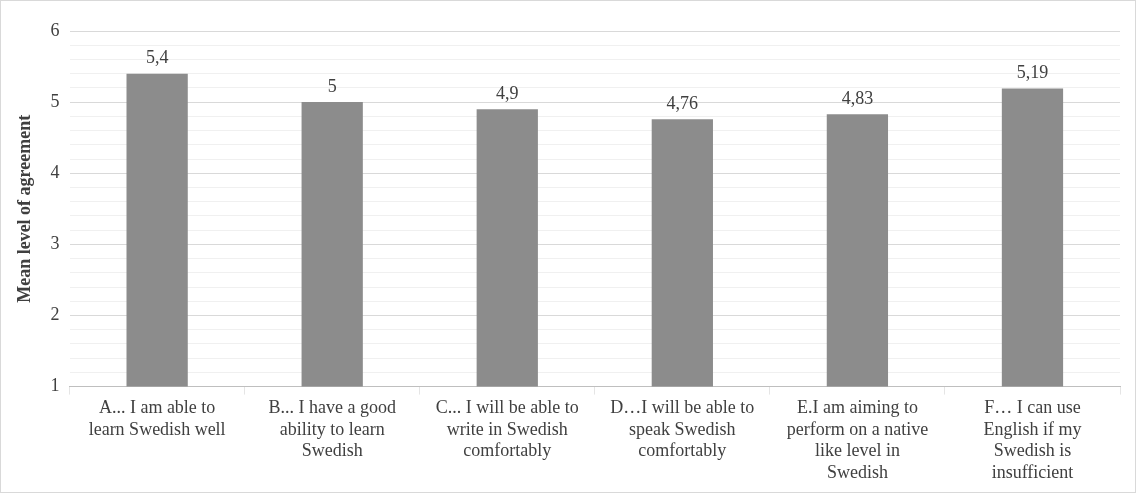 The image size is (1136, 493). What do you see at coordinates (55, 314) in the screenshot?
I see `y-tick-label: 2` at bounding box center [55, 314].